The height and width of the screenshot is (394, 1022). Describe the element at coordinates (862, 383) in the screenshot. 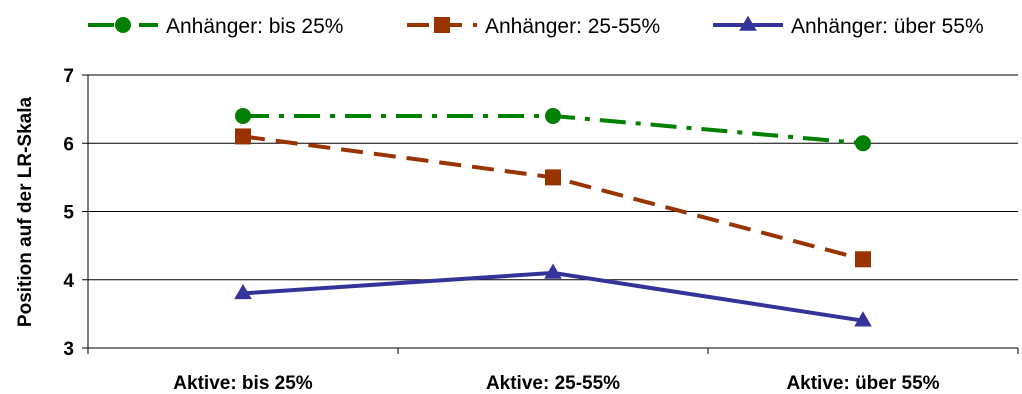

I see `x-category-label: Aktive: über 55%` at that location.